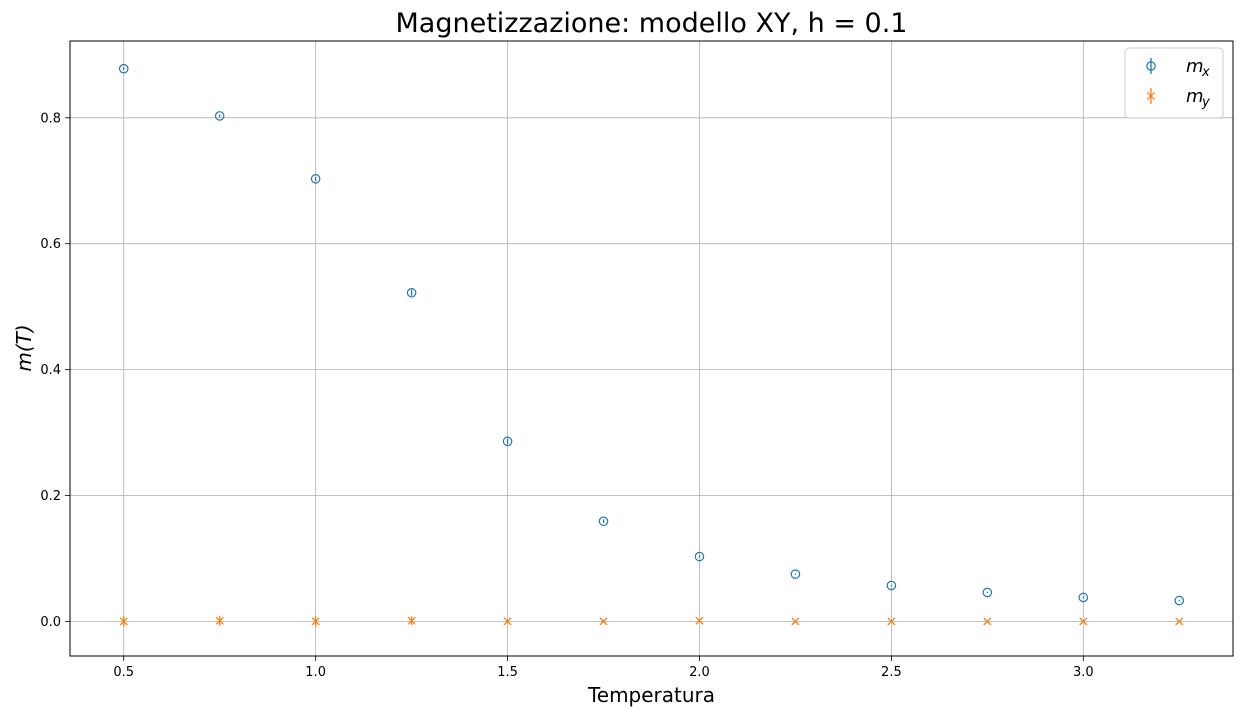 The width and height of the screenshot is (1242, 715). Describe the element at coordinates (652, 23) in the screenshot. I see `chart-title: Magnetizzazione: modello XY, h = 0.1` at that location.